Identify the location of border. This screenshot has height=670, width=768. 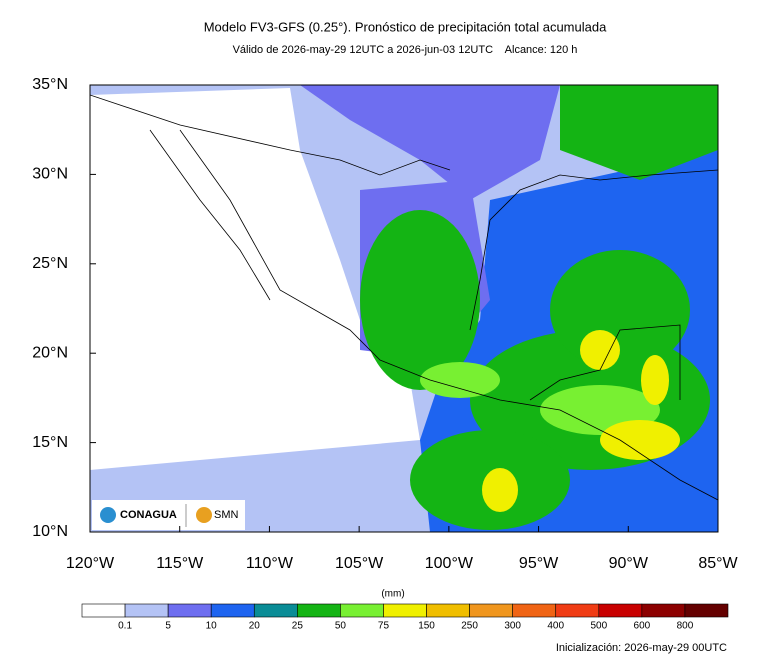
(270, 135).